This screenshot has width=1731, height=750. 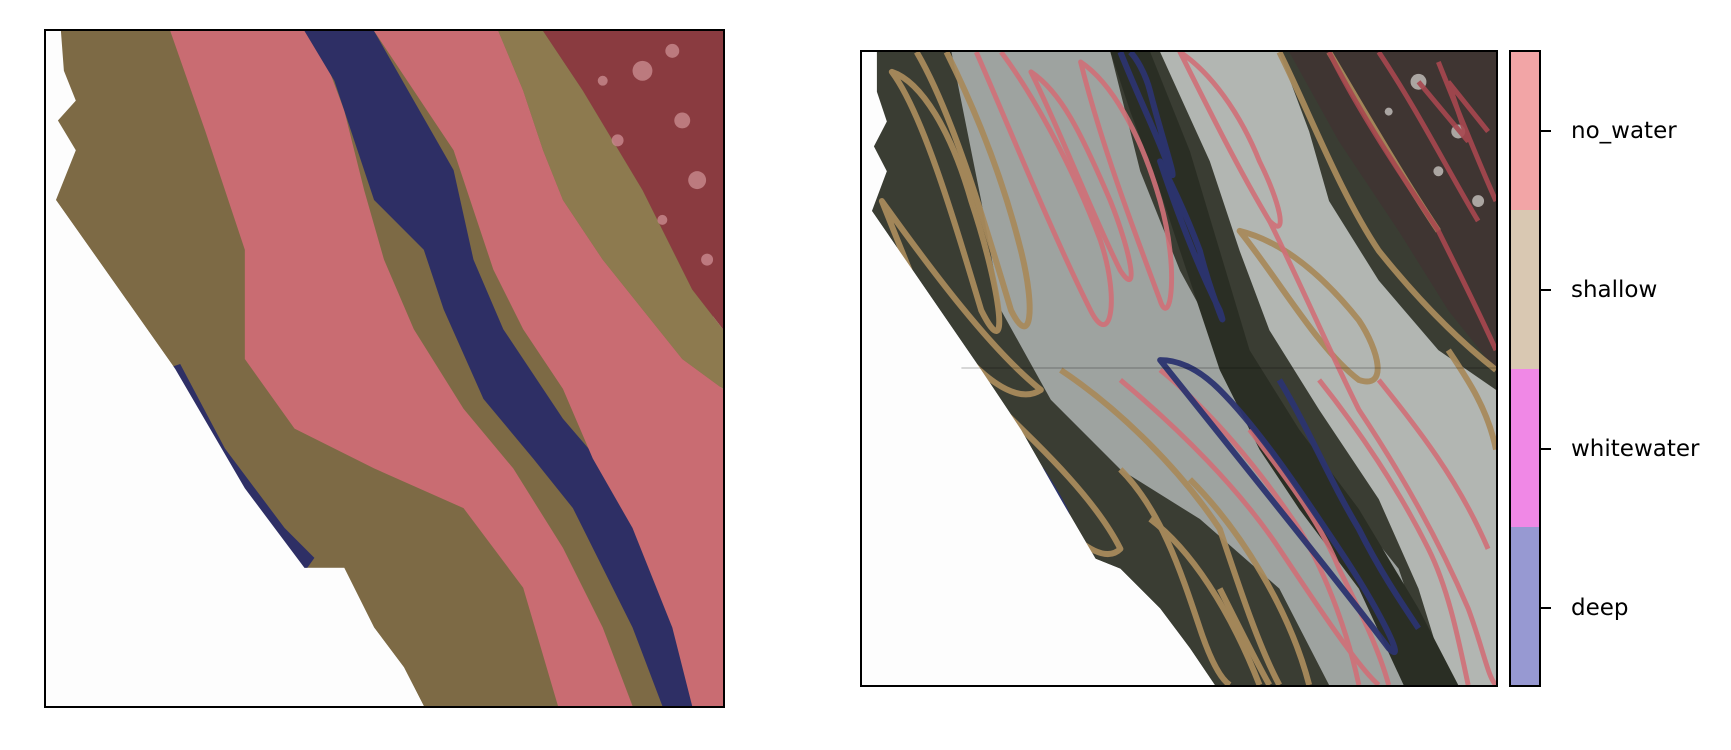 What do you see at coordinates (1614, 290) in the screenshot?
I see `colorbar-label-shallow: shallow` at bounding box center [1614, 290].